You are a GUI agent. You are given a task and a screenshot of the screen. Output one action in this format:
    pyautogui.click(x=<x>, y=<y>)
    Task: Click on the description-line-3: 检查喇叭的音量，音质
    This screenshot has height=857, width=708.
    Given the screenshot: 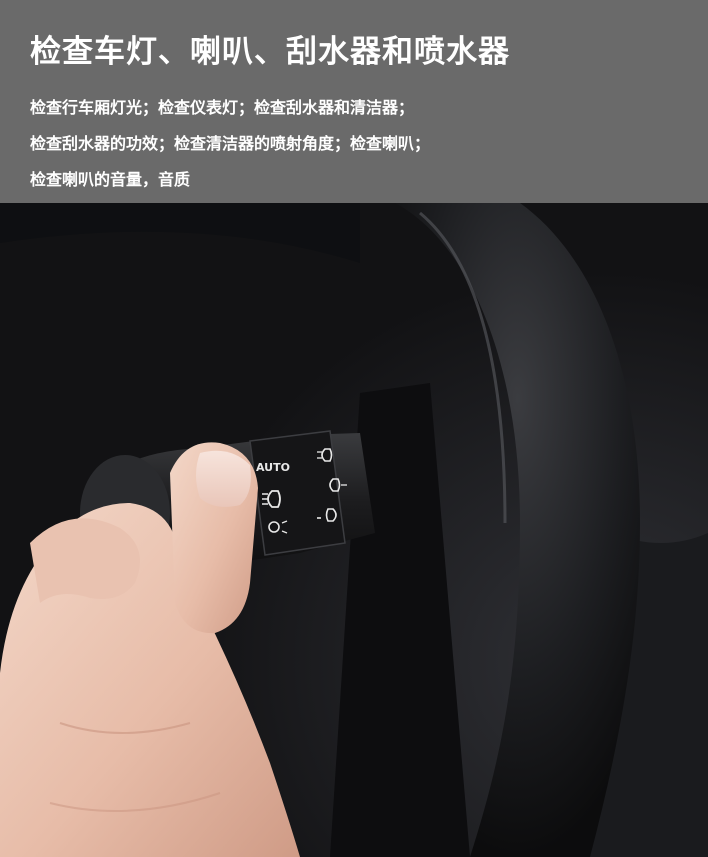 What is the action you would take?
    pyautogui.click(x=110, y=179)
    